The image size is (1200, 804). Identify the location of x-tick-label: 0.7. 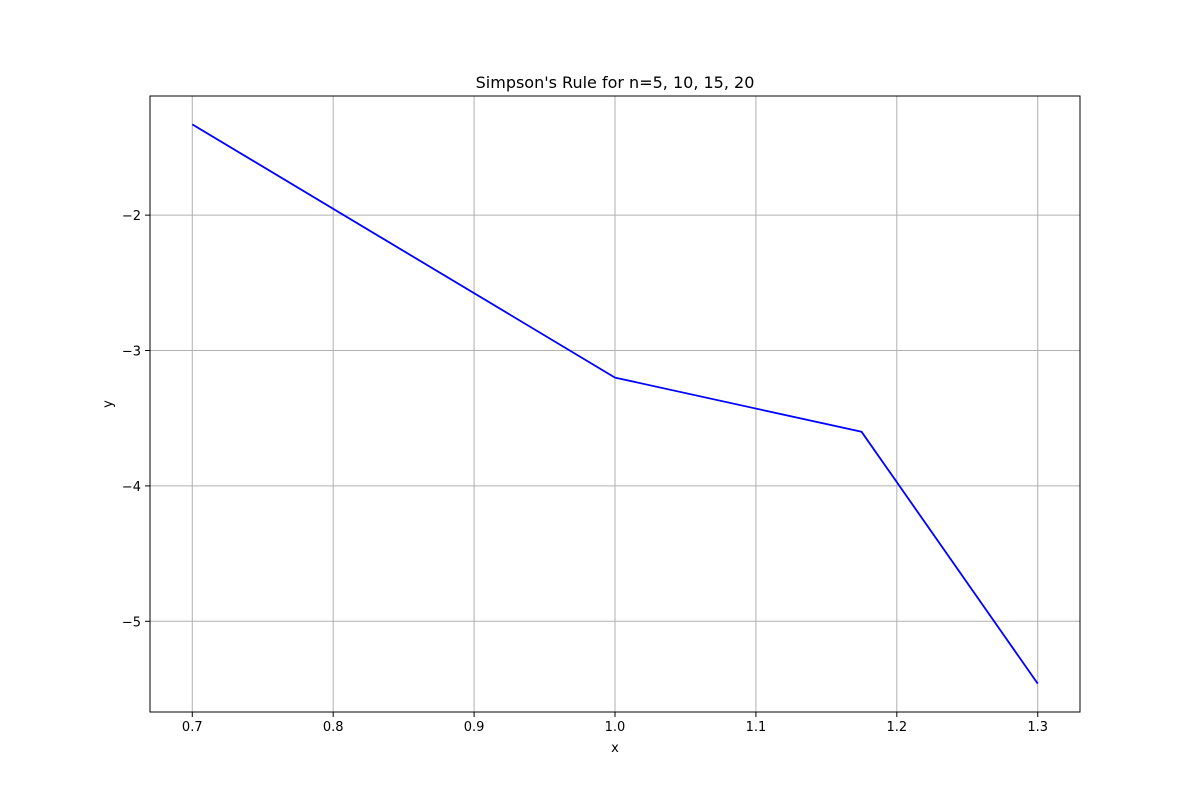
(192, 727).